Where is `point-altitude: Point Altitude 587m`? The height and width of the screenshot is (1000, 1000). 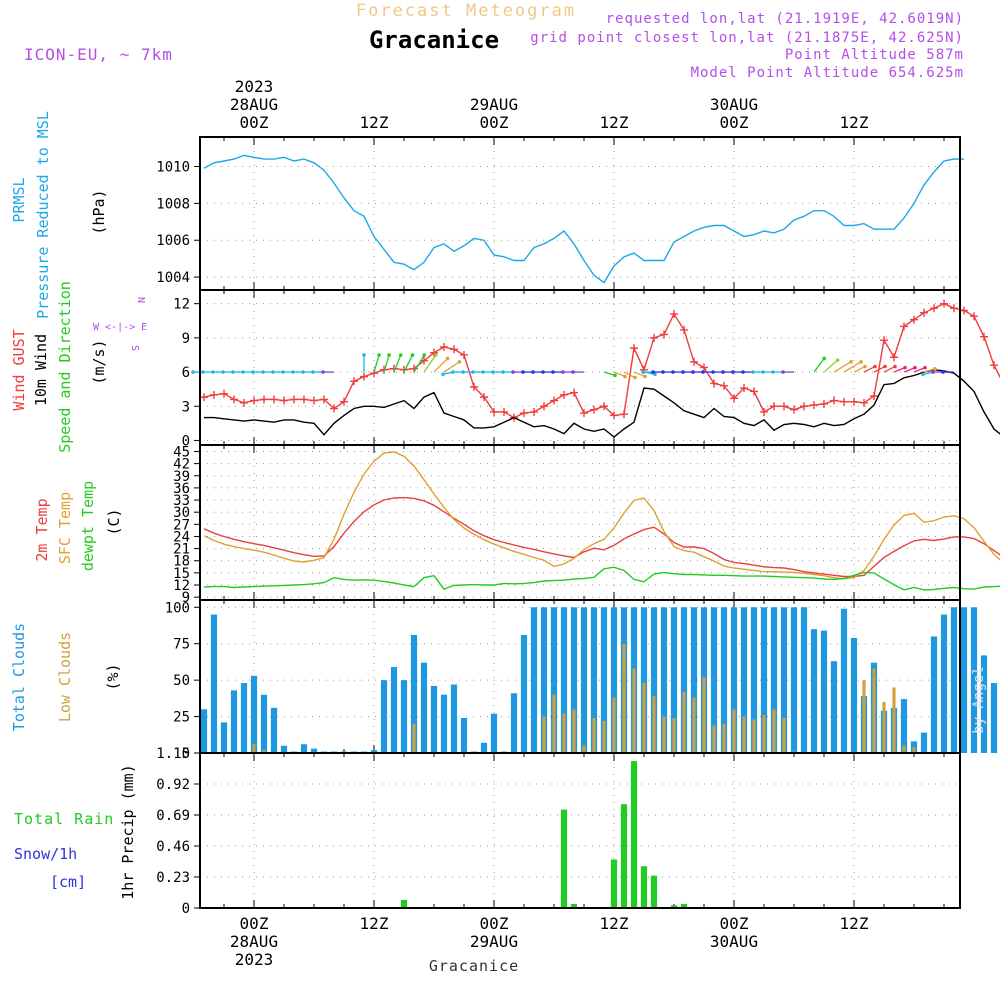
point-altitude: Point Altitude 587m is located at coordinates (874, 55).